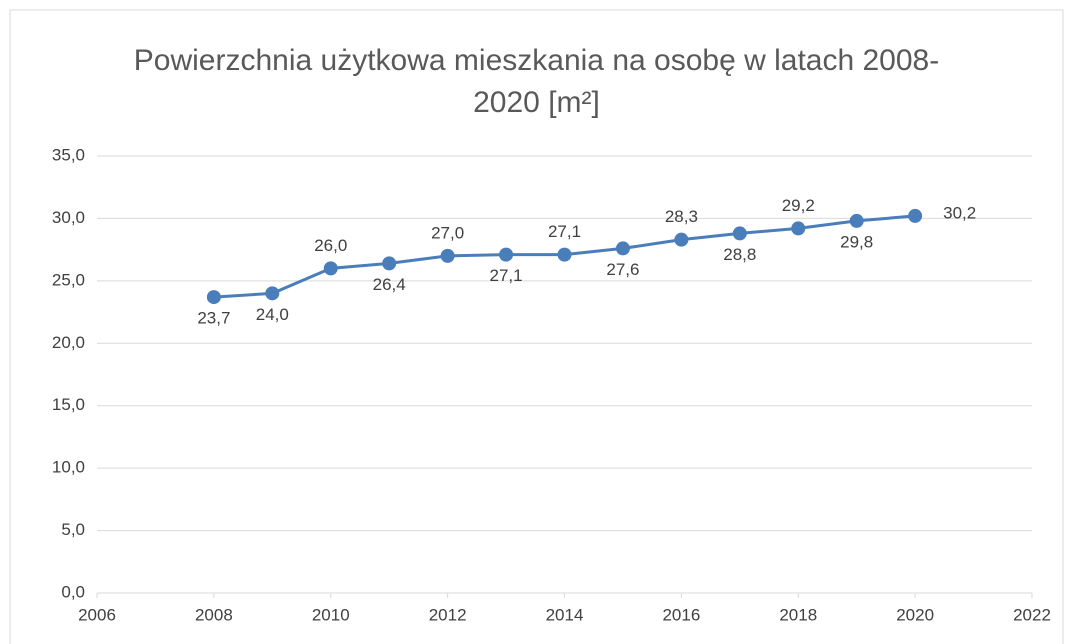  I want to click on data-label: 26,4, so click(389, 284).